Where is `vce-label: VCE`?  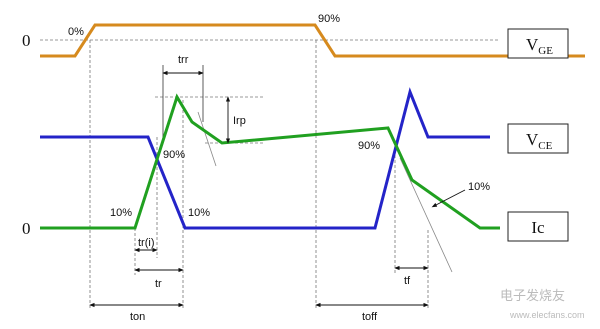 vce-label: VCE is located at coordinates (539, 141).